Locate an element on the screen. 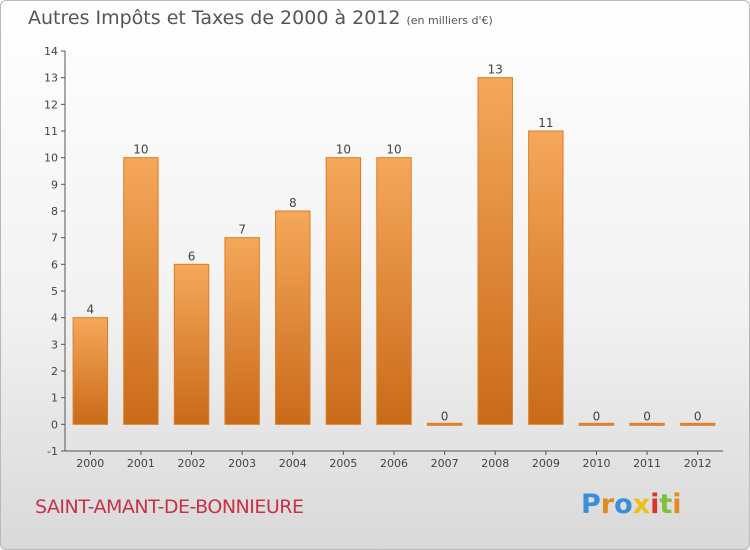 The height and width of the screenshot is (550, 750). y-tick-label: 0 is located at coordinates (54, 424).